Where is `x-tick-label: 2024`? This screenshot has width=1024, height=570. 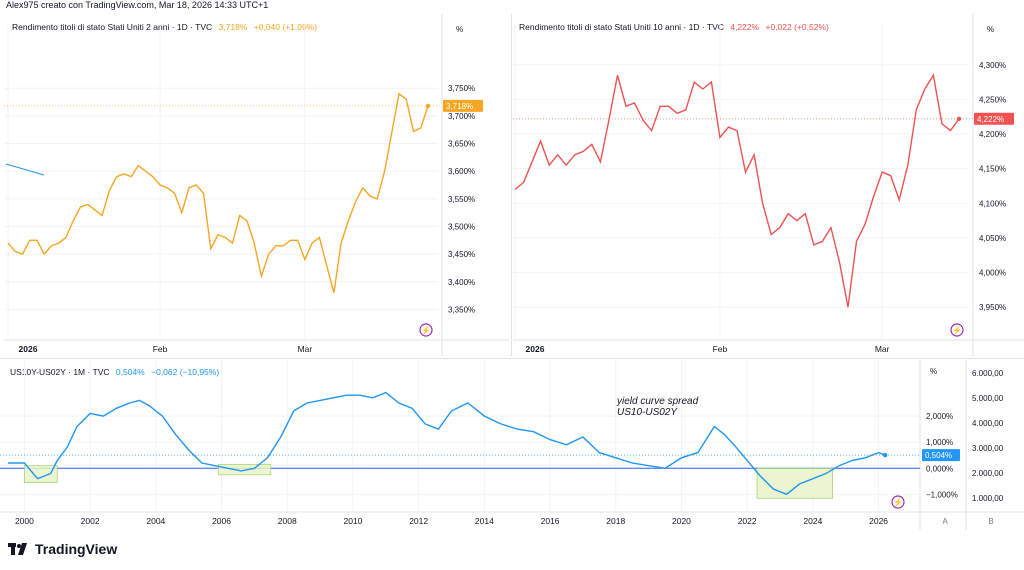 x-tick-label: 2024 is located at coordinates (812, 521).